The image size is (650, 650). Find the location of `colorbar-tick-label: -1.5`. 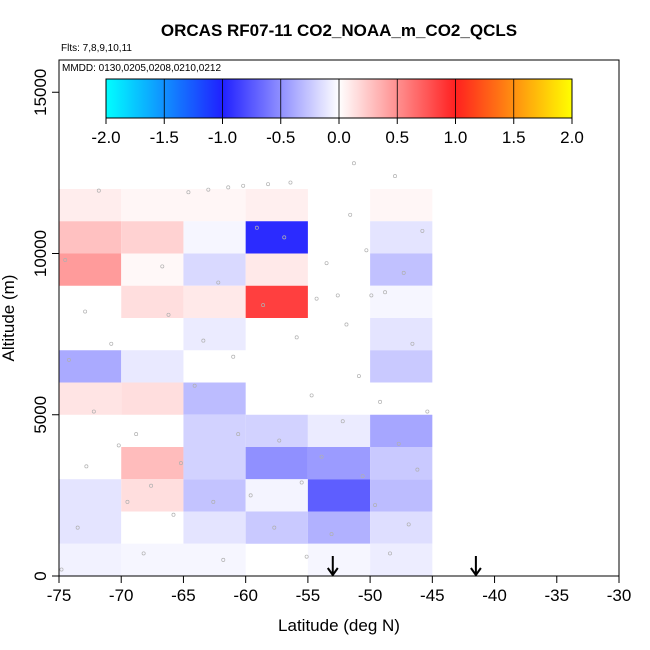

colorbar-tick-label: -1.5 is located at coordinates (164, 137).